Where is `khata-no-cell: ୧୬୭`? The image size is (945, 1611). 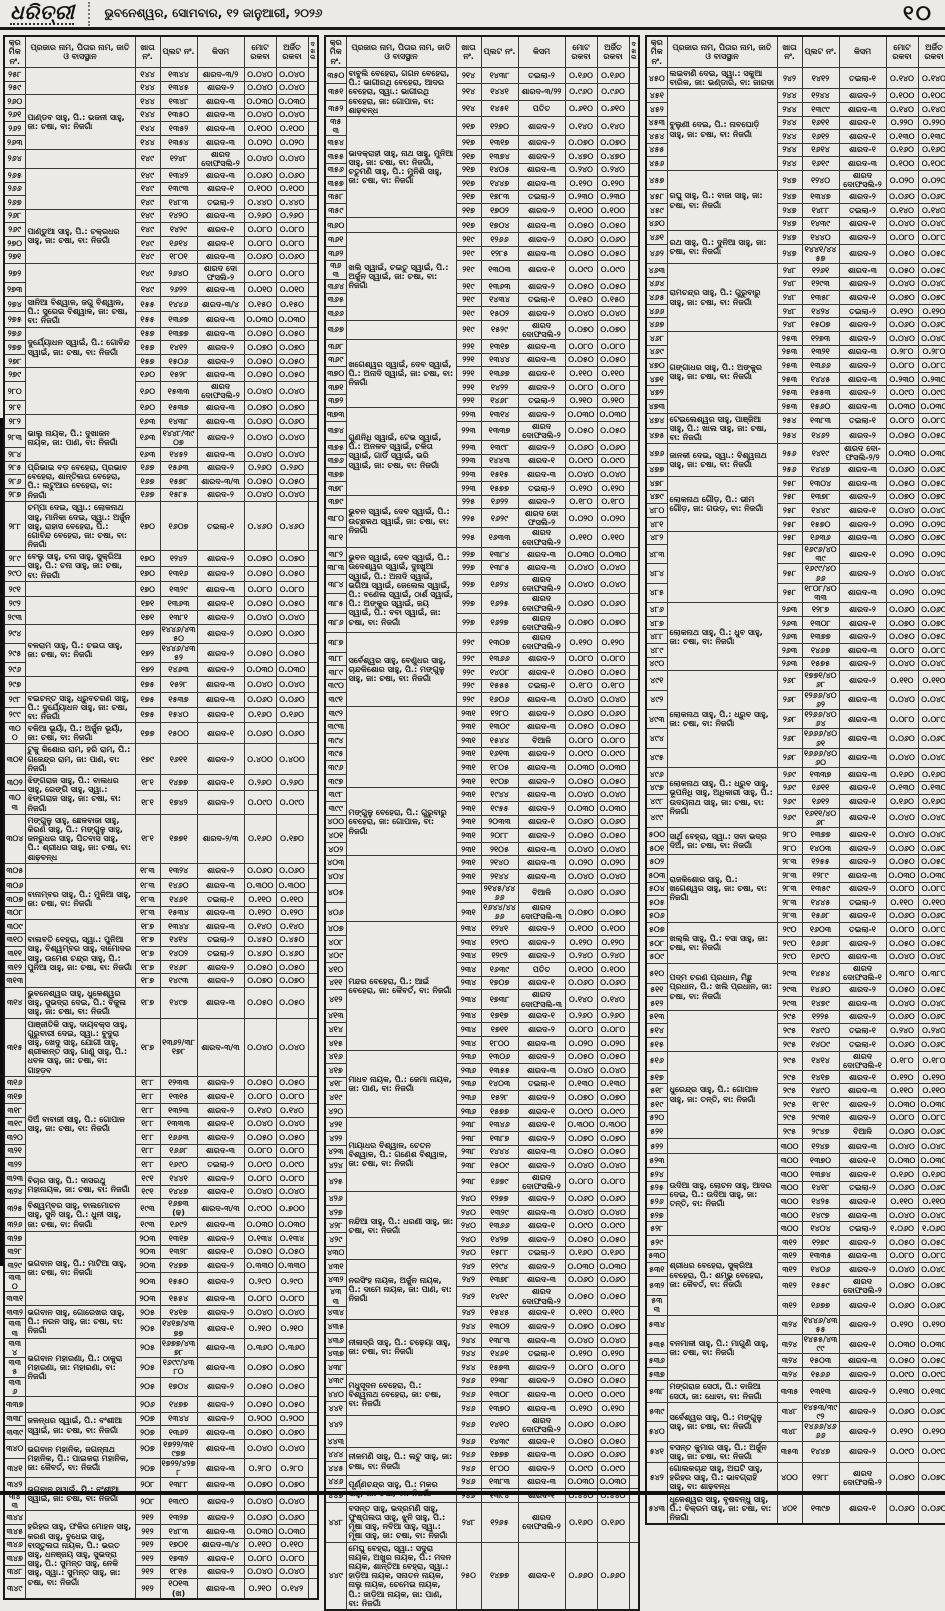
khata-no-cell: ୧୬୭ is located at coordinates (147, 495).